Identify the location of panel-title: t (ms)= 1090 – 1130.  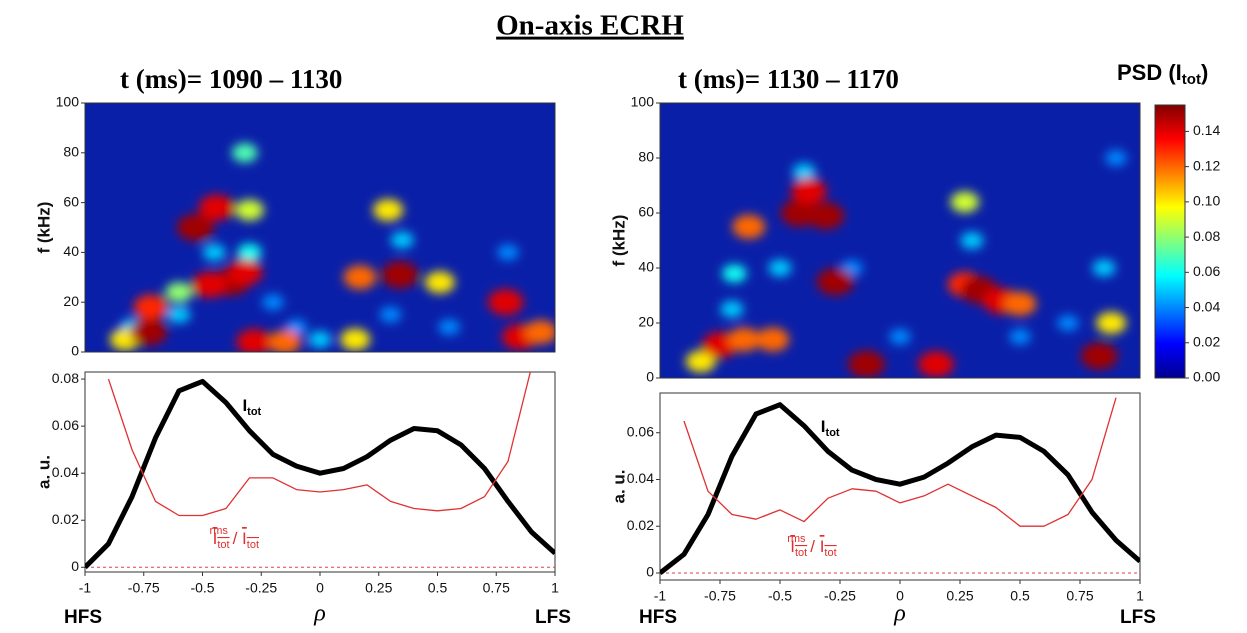
(231, 79).